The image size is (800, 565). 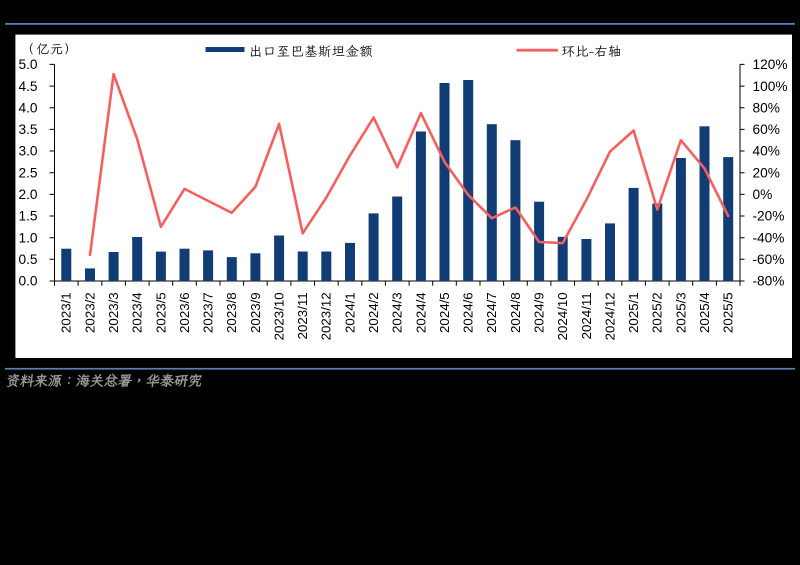 What do you see at coordinates (397, 312) in the screenshot?
I see `svg-text: 2024/3` at bounding box center [397, 312].